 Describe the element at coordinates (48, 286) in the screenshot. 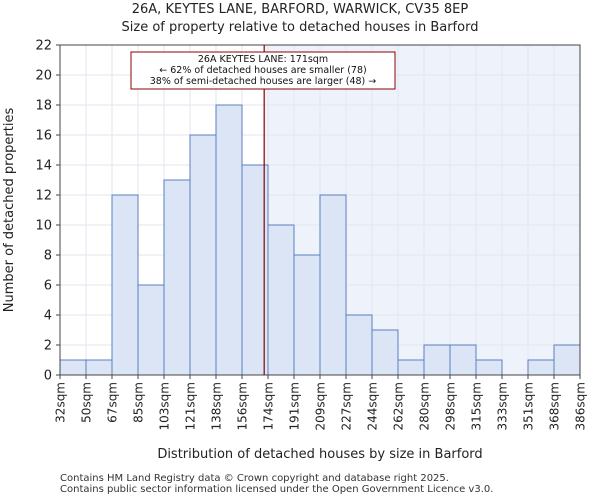

I see `y-tick-label: 6` at that location.